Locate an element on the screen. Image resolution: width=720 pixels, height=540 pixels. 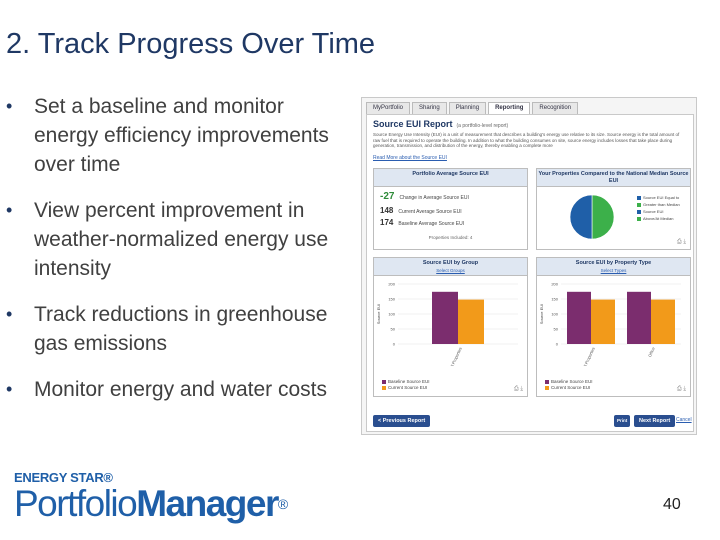
energy-star-portfolio-manager-logo: ENERGY STAR® PortfolioManager® is located at coordinates (151, 497).